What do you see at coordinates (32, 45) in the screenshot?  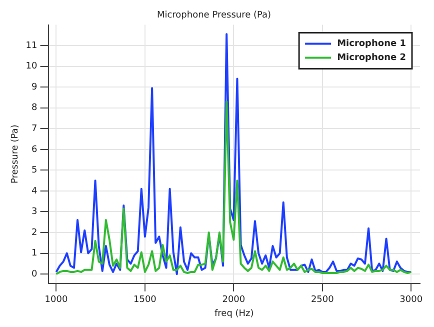 I see `y-tick-label: 11` at bounding box center [32, 45].